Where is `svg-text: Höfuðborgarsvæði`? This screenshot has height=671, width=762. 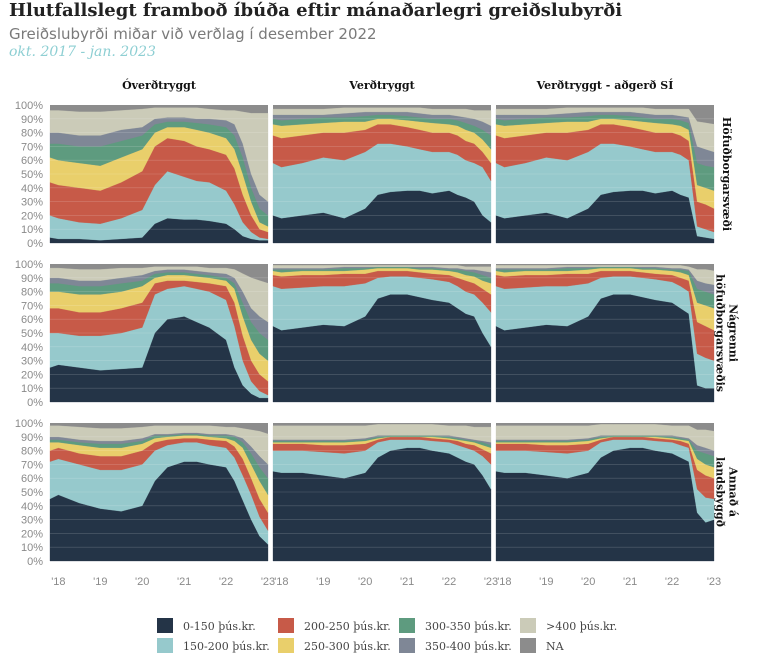
svg-text: Höfuðborgarsvæði is located at coordinates (726, 174).